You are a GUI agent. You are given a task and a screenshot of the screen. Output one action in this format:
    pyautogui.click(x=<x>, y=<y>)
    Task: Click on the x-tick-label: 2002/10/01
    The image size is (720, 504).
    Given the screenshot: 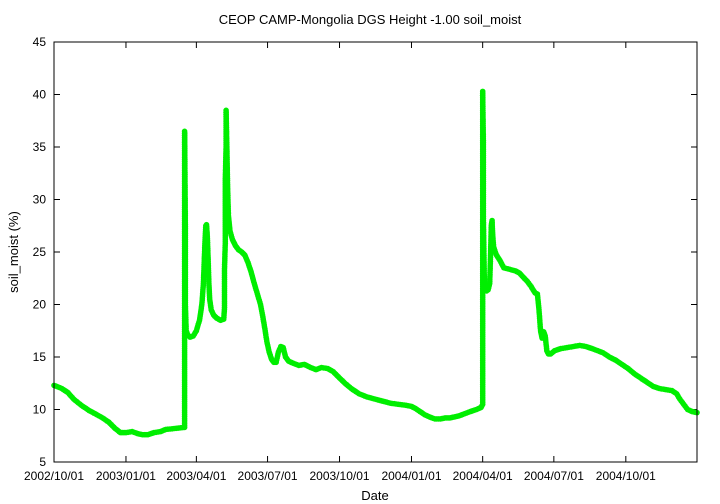 What is the action you would take?
    pyautogui.click(x=54, y=476)
    